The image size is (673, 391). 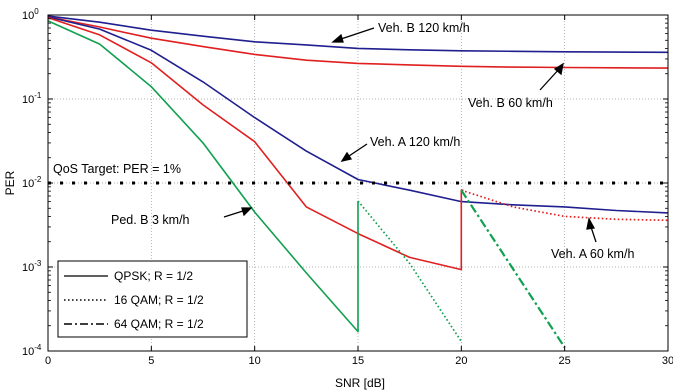 I want to click on series-pedB3-16qam, so click(x=410, y=271).